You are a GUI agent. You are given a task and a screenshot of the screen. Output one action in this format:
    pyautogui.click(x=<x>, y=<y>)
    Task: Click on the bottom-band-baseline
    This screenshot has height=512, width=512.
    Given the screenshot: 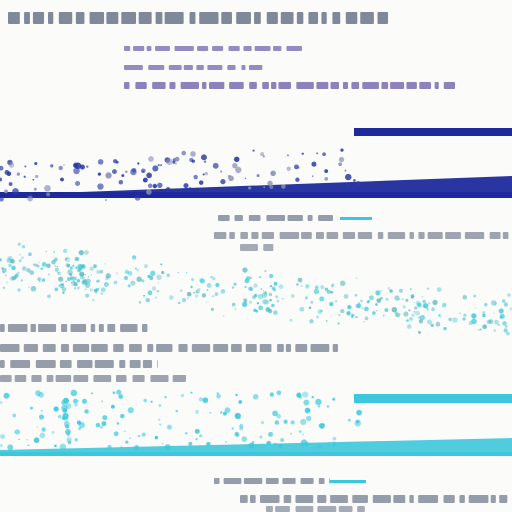 What is the action you would take?
    pyautogui.click(x=256, y=454)
    